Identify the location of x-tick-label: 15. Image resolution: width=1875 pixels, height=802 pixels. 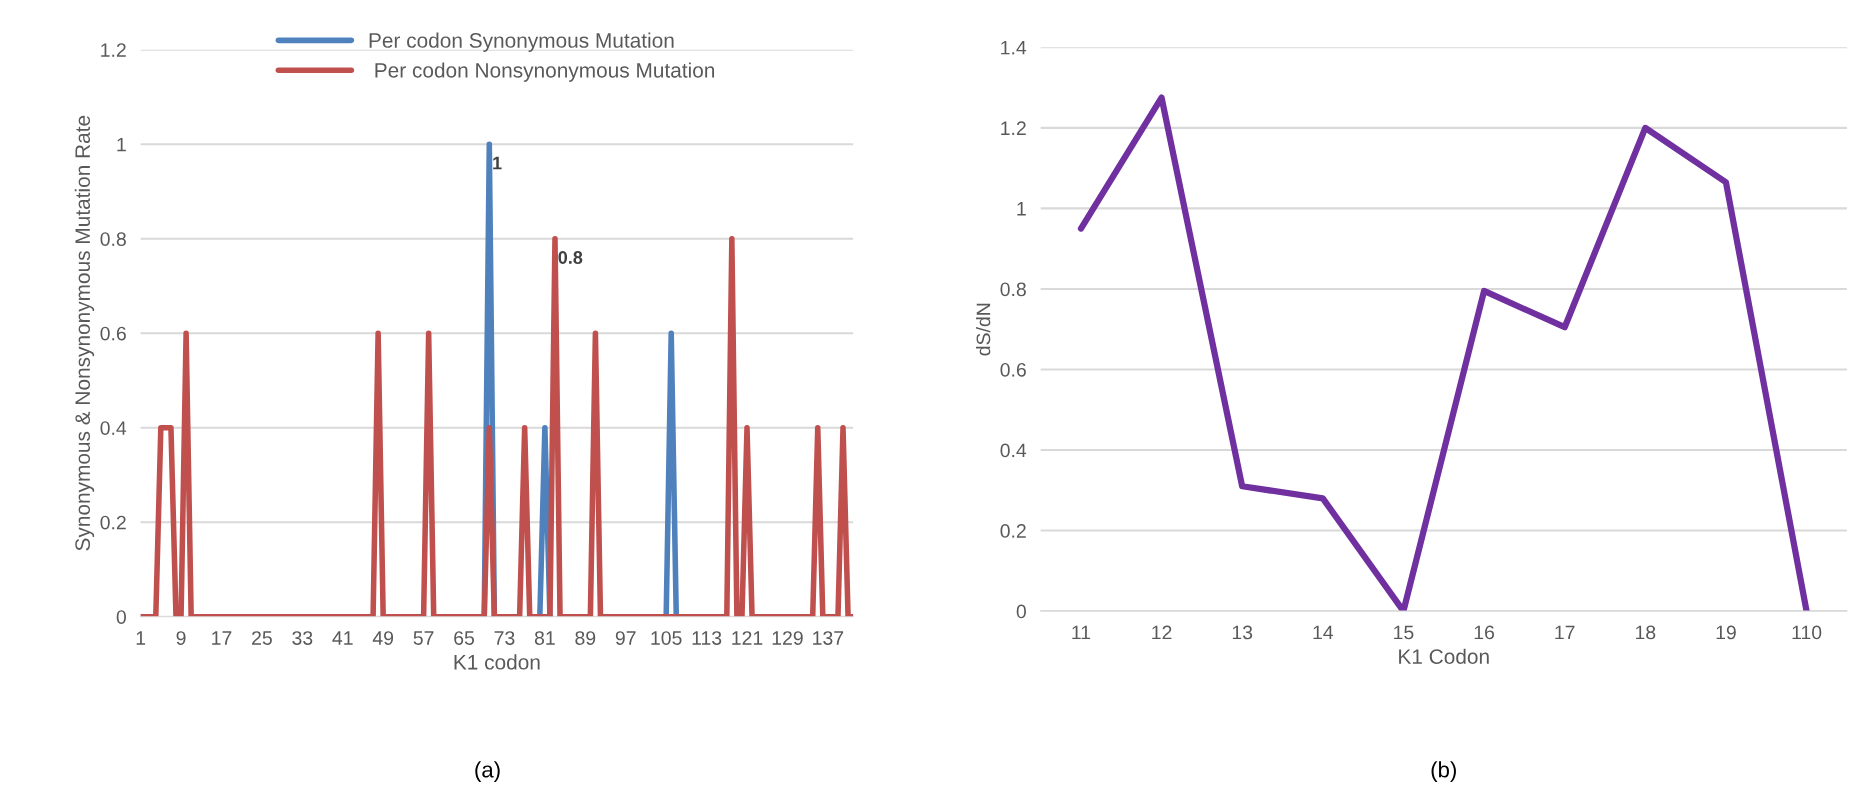
(1404, 632).